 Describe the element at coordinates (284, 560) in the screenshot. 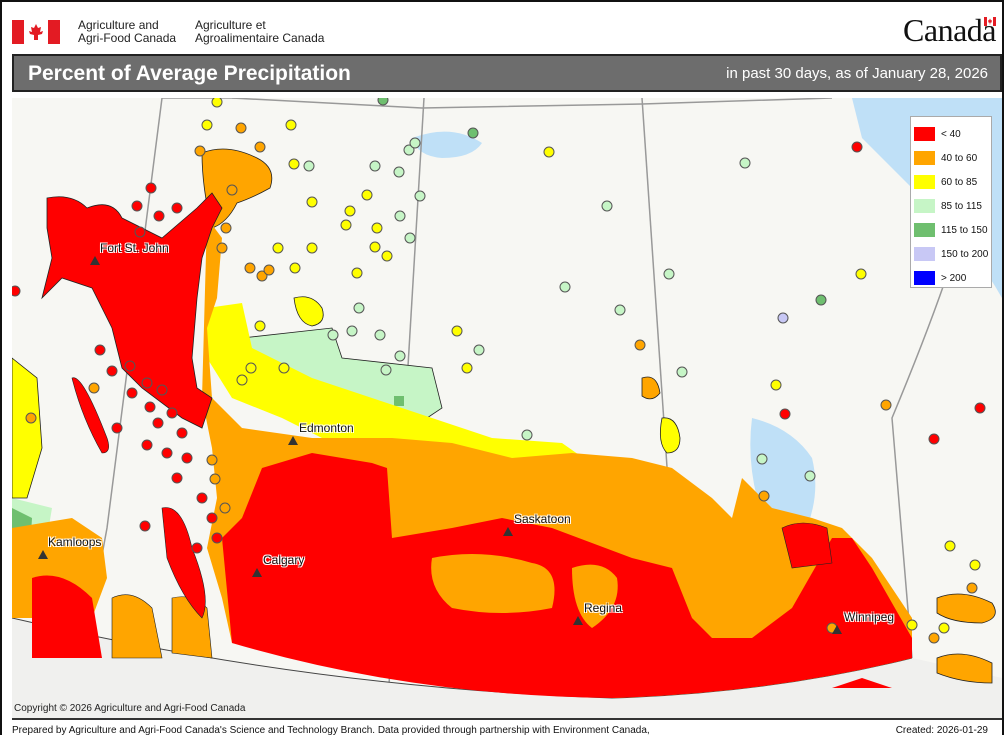

I see `city-label-calgary: Calgary` at that location.